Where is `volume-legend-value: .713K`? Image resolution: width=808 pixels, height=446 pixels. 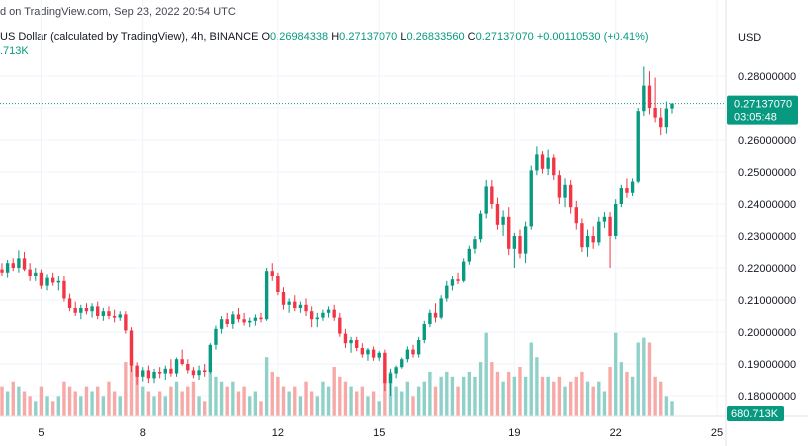
volume-legend-value: .713K is located at coordinates (14, 51).